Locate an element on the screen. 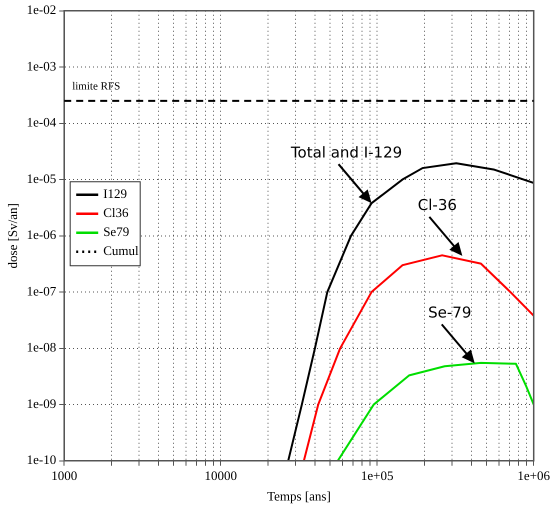 The width and height of the screenshot is (553, 507). x-tick-label: 1e+06 is located at coordinates (533, 476).